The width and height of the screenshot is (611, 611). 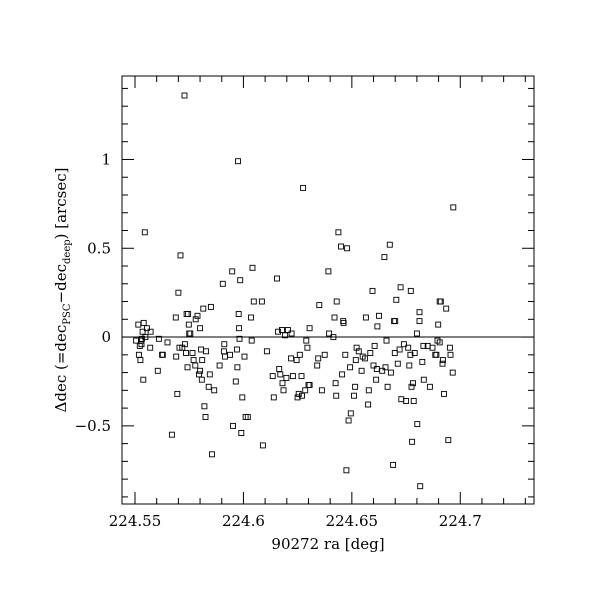 What do you see at coordinates (243, 521) in the screenshot?
I see `x-tick-label: 224.6` at bounding box center [243, 521].